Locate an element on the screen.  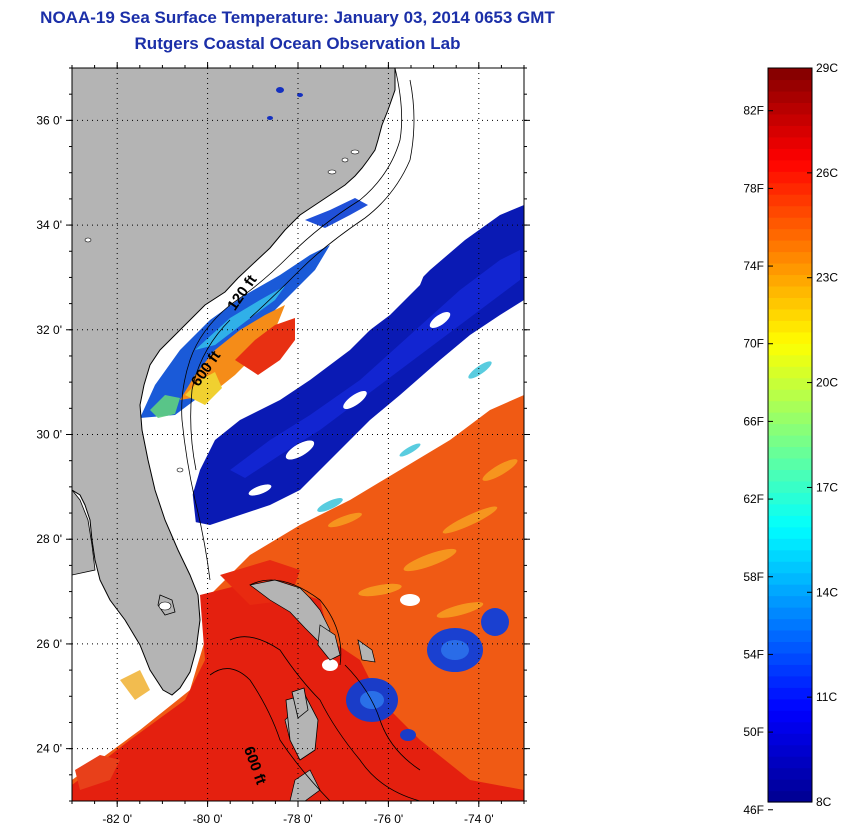
colorbar-c-label: 17C is located at coordinates (827, 487).